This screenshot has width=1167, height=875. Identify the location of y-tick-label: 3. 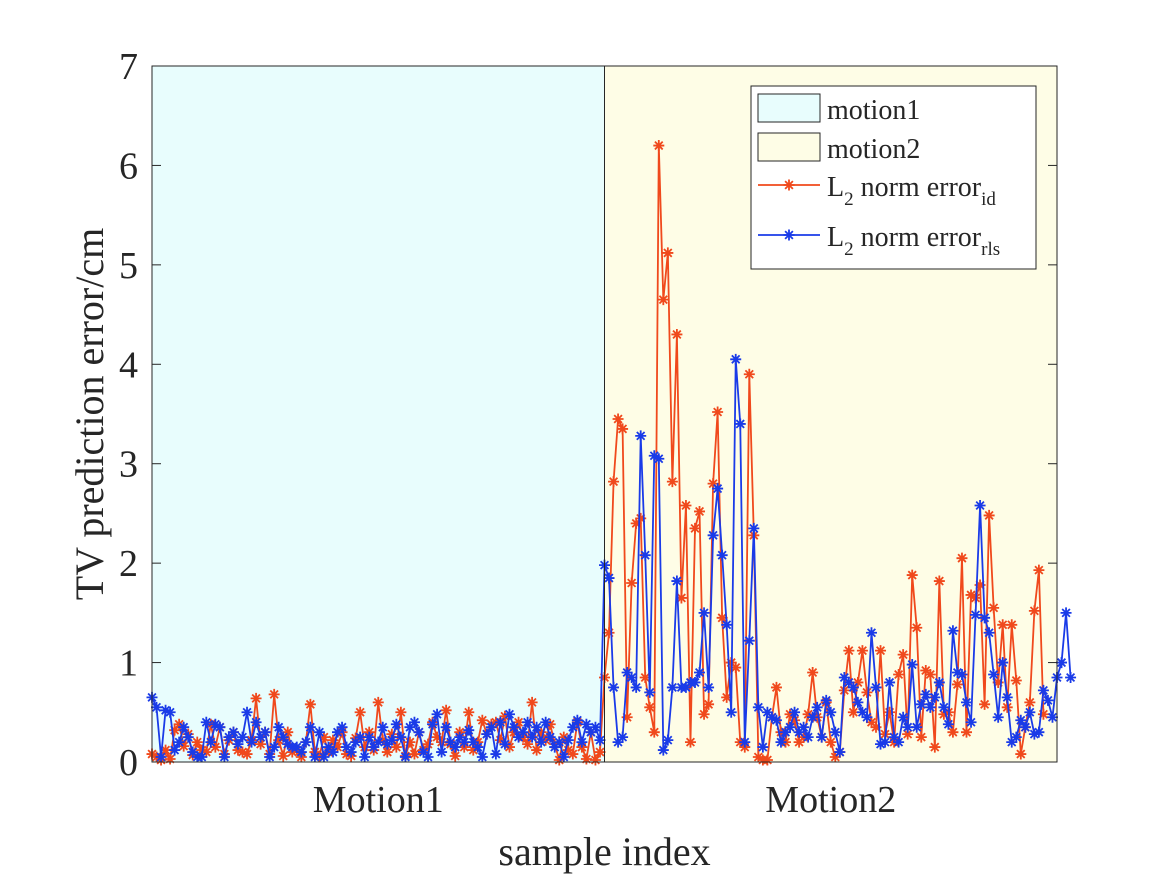
(128, 465).